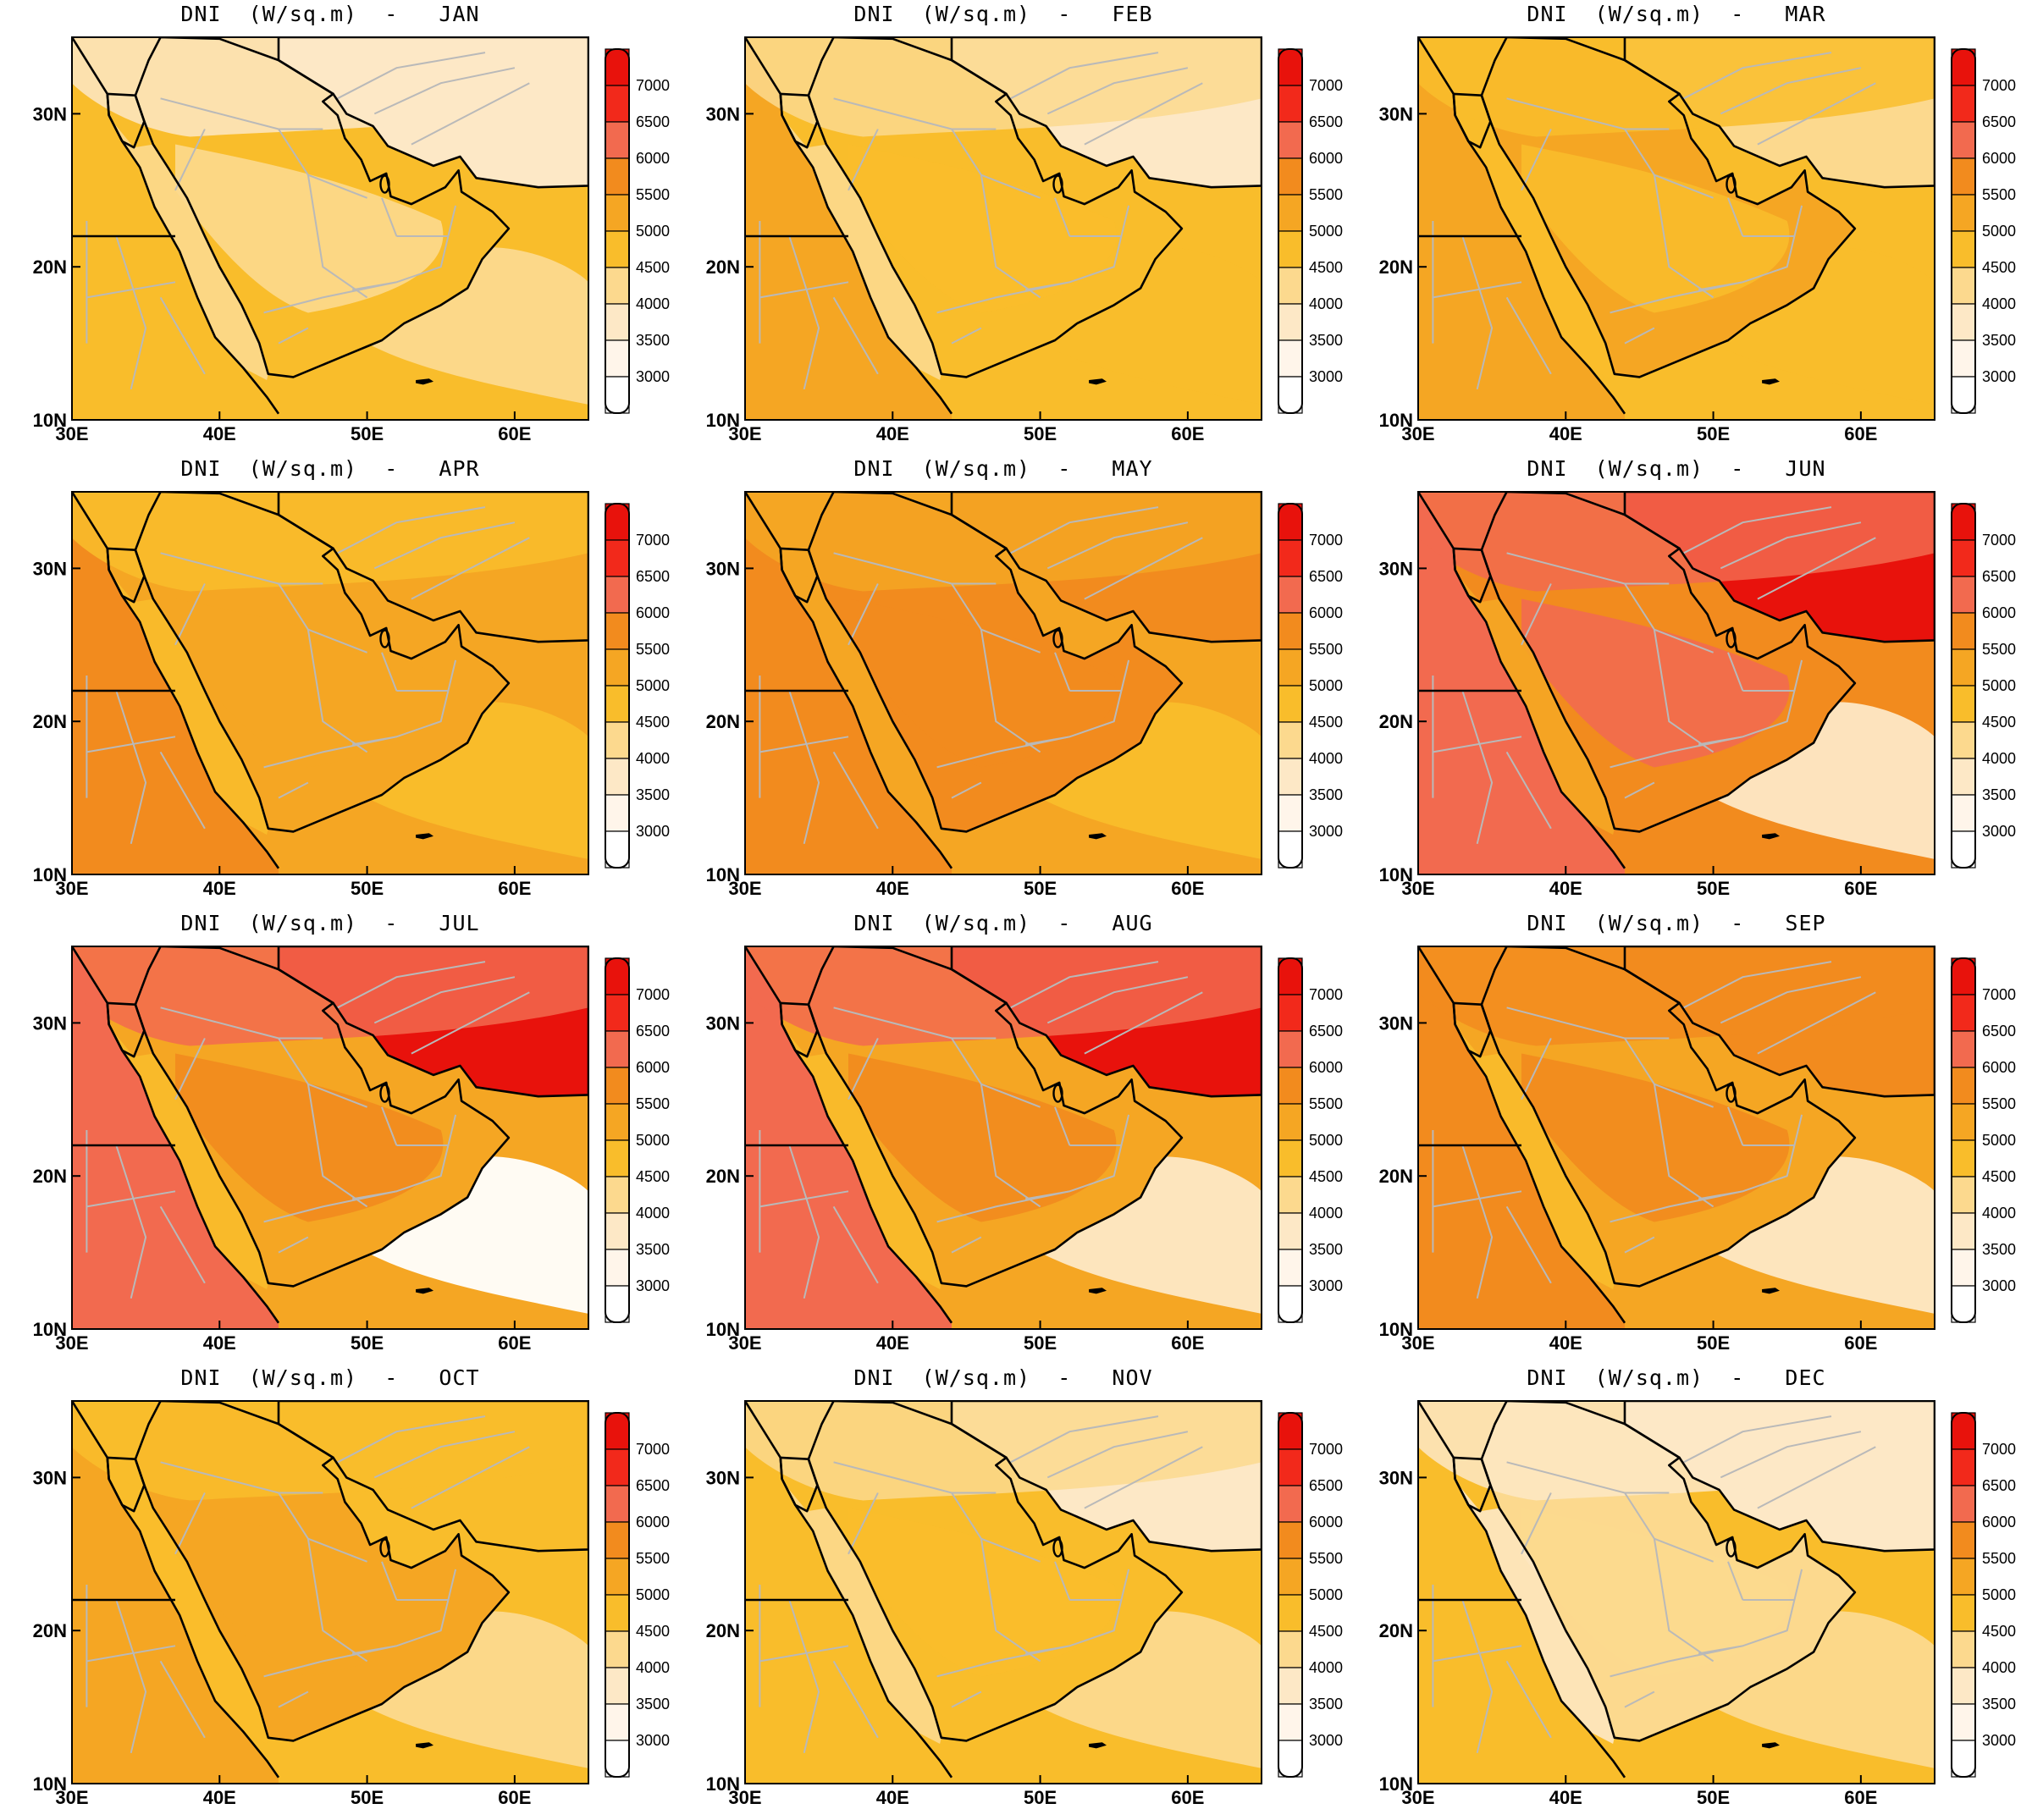 The image size is (2032, 1820). I want to click on coast-qatar, so click(1731, 1548).